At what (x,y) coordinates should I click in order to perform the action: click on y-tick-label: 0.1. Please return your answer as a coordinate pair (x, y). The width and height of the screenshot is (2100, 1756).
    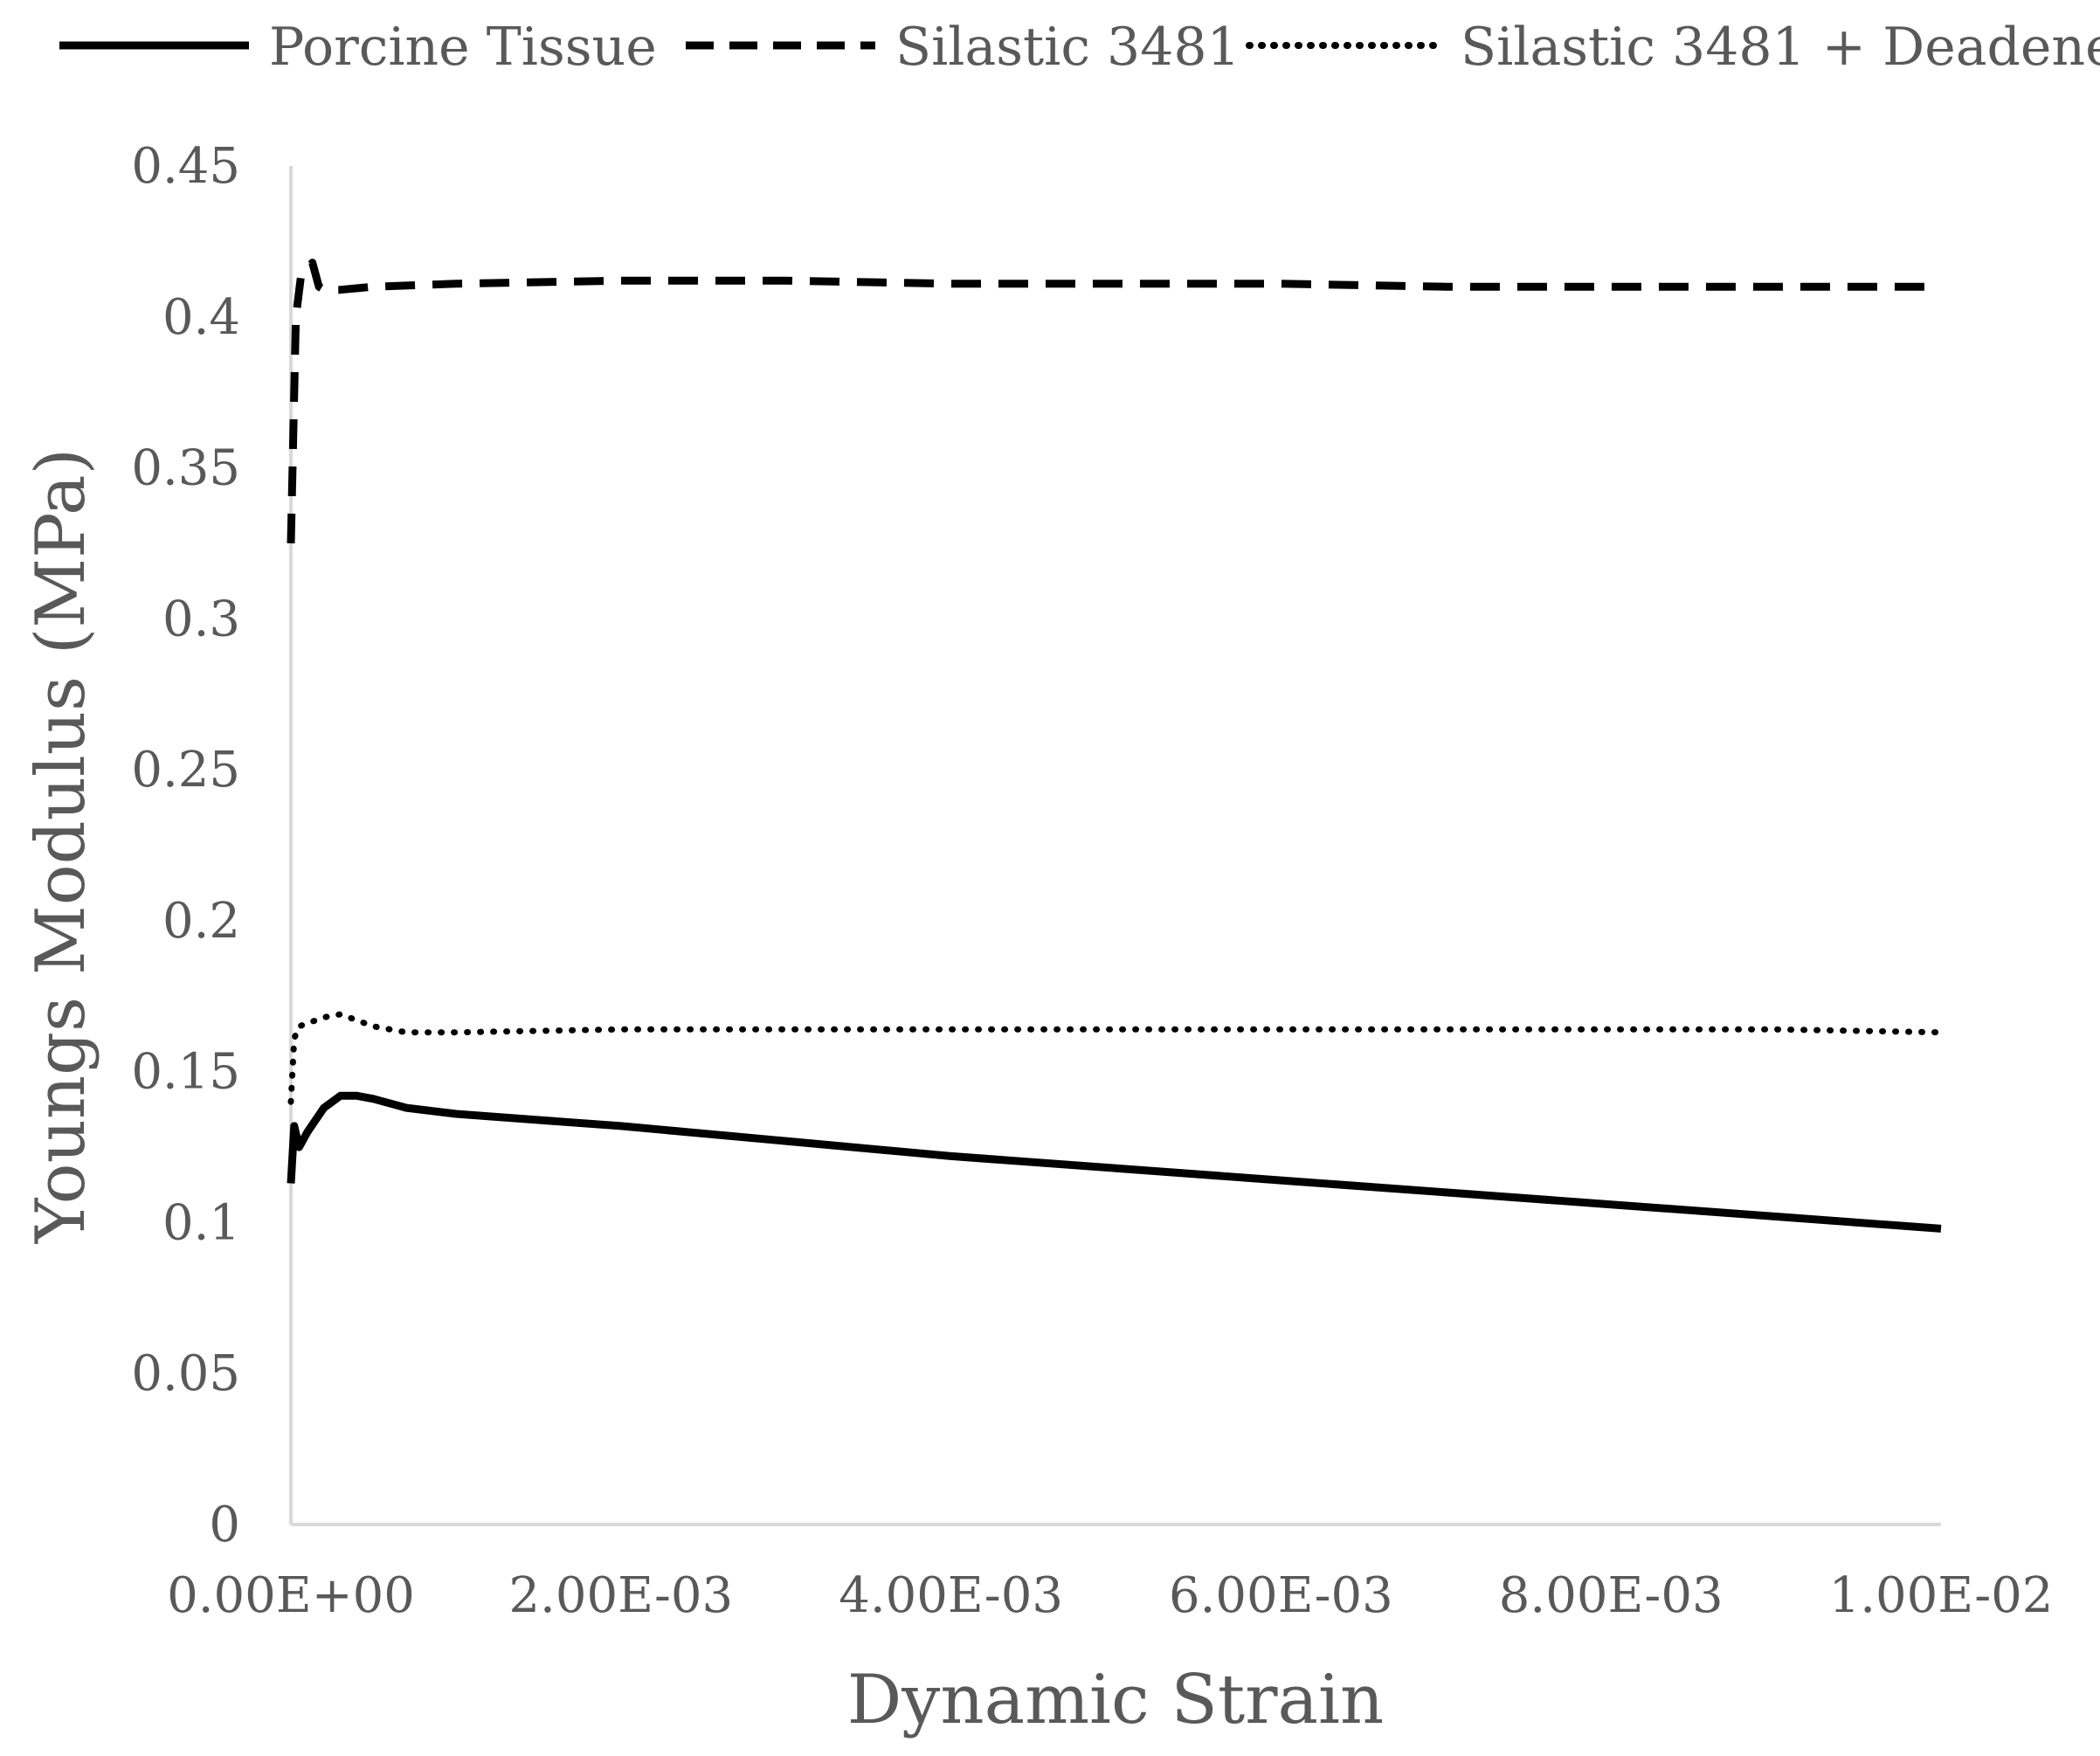
    Looking at the image, I should click on (201, 1222).